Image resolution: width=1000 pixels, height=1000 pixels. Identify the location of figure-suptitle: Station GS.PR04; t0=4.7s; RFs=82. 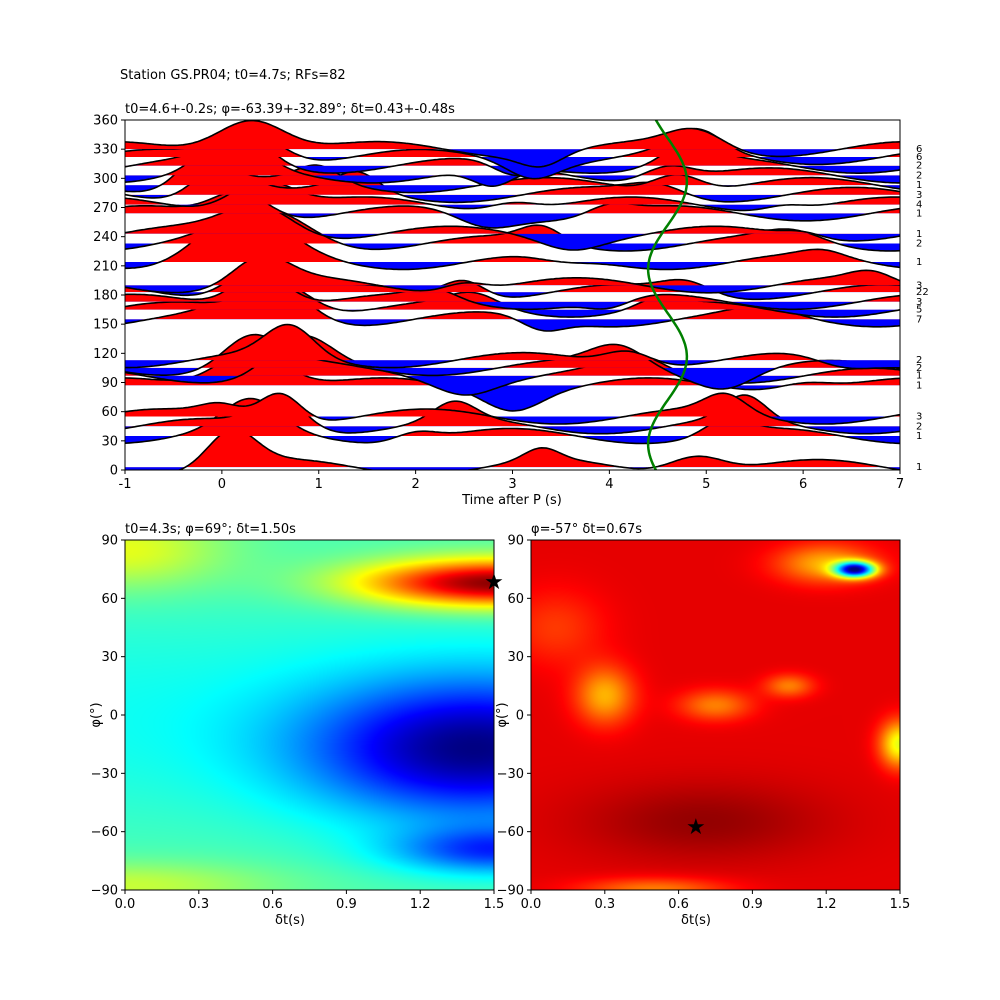
(233, 75).